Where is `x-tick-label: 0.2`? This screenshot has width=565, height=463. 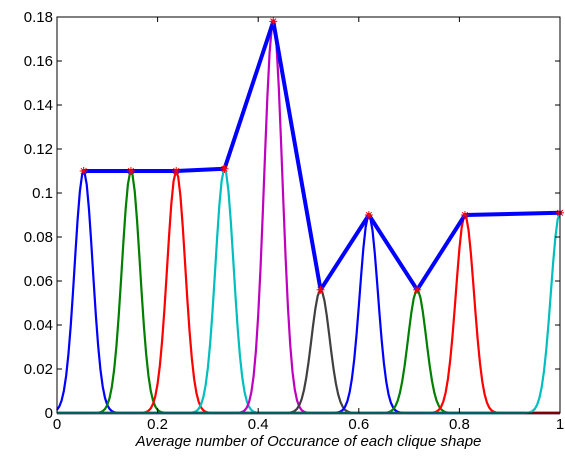 x-tick-label: 0.2 is located at coordinates (157, 424).